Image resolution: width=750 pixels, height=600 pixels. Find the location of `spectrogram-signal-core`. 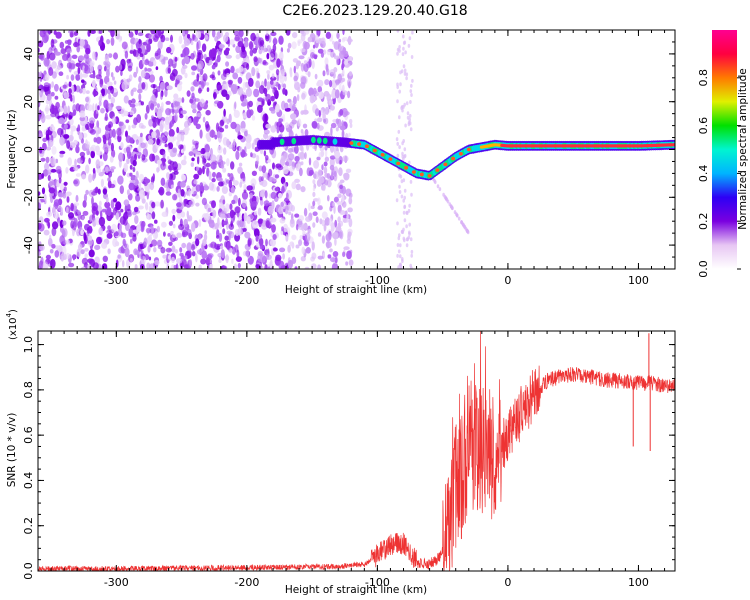

spectrogram-signal-core is located at coordinates (335, 141).